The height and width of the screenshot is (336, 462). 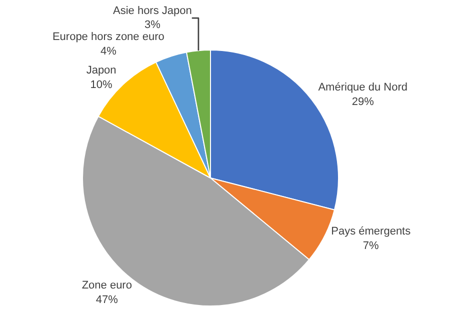 I want to click on data-label: 3%, so click(x=152, y=25).